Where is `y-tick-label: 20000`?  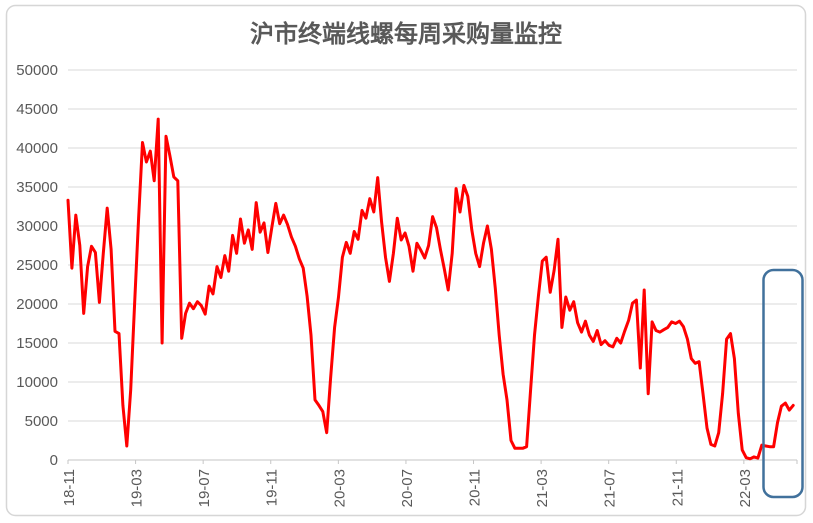
y-tick-label: 20000 is located at coordinates (37, 304).